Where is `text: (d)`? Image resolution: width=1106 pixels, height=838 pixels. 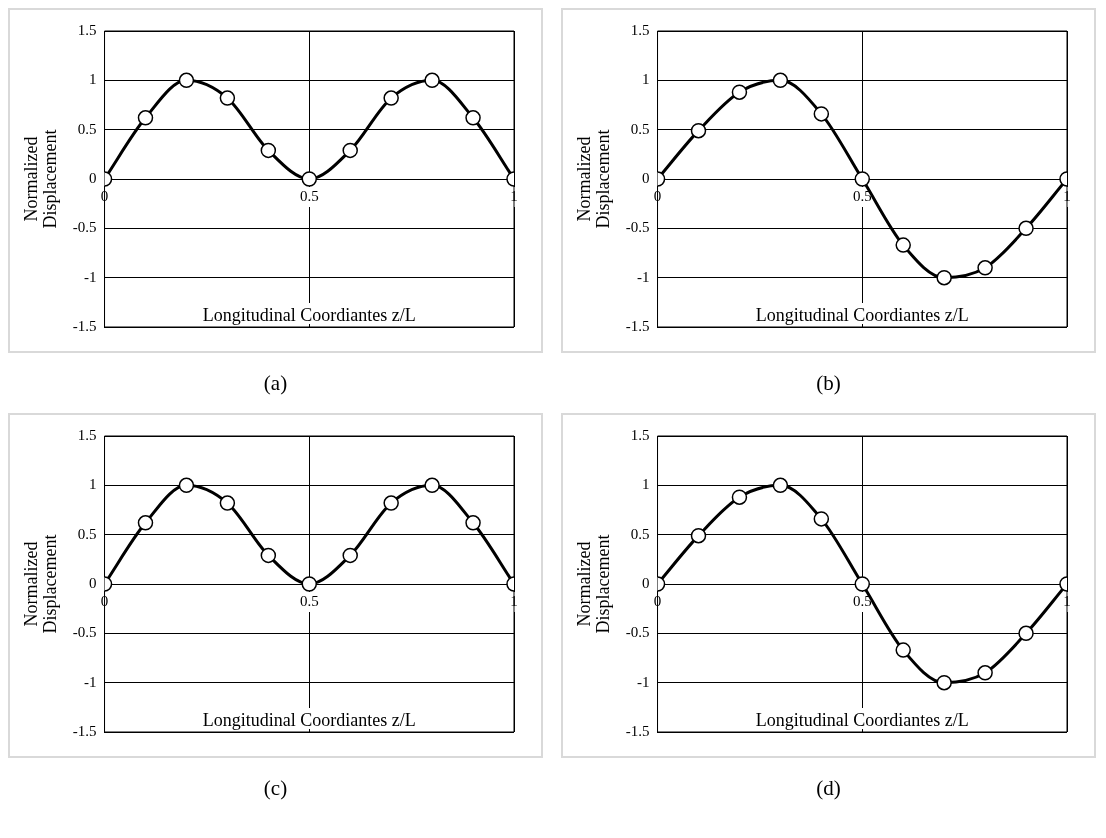
text: (d) is located at coordinates (828, 788).